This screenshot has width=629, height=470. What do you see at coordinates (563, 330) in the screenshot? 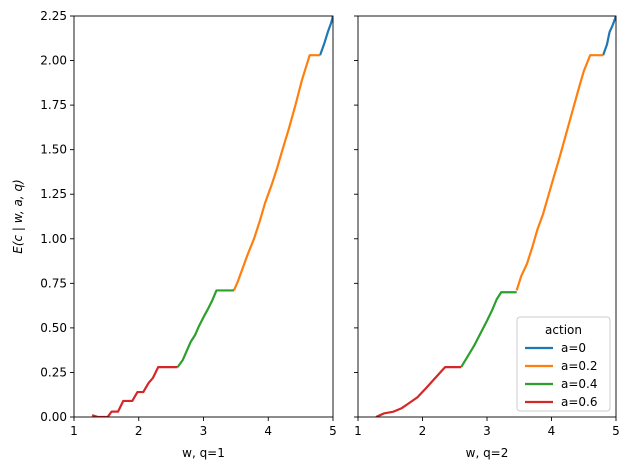
I see `legend-title: action` at bounding box center [563, 330].